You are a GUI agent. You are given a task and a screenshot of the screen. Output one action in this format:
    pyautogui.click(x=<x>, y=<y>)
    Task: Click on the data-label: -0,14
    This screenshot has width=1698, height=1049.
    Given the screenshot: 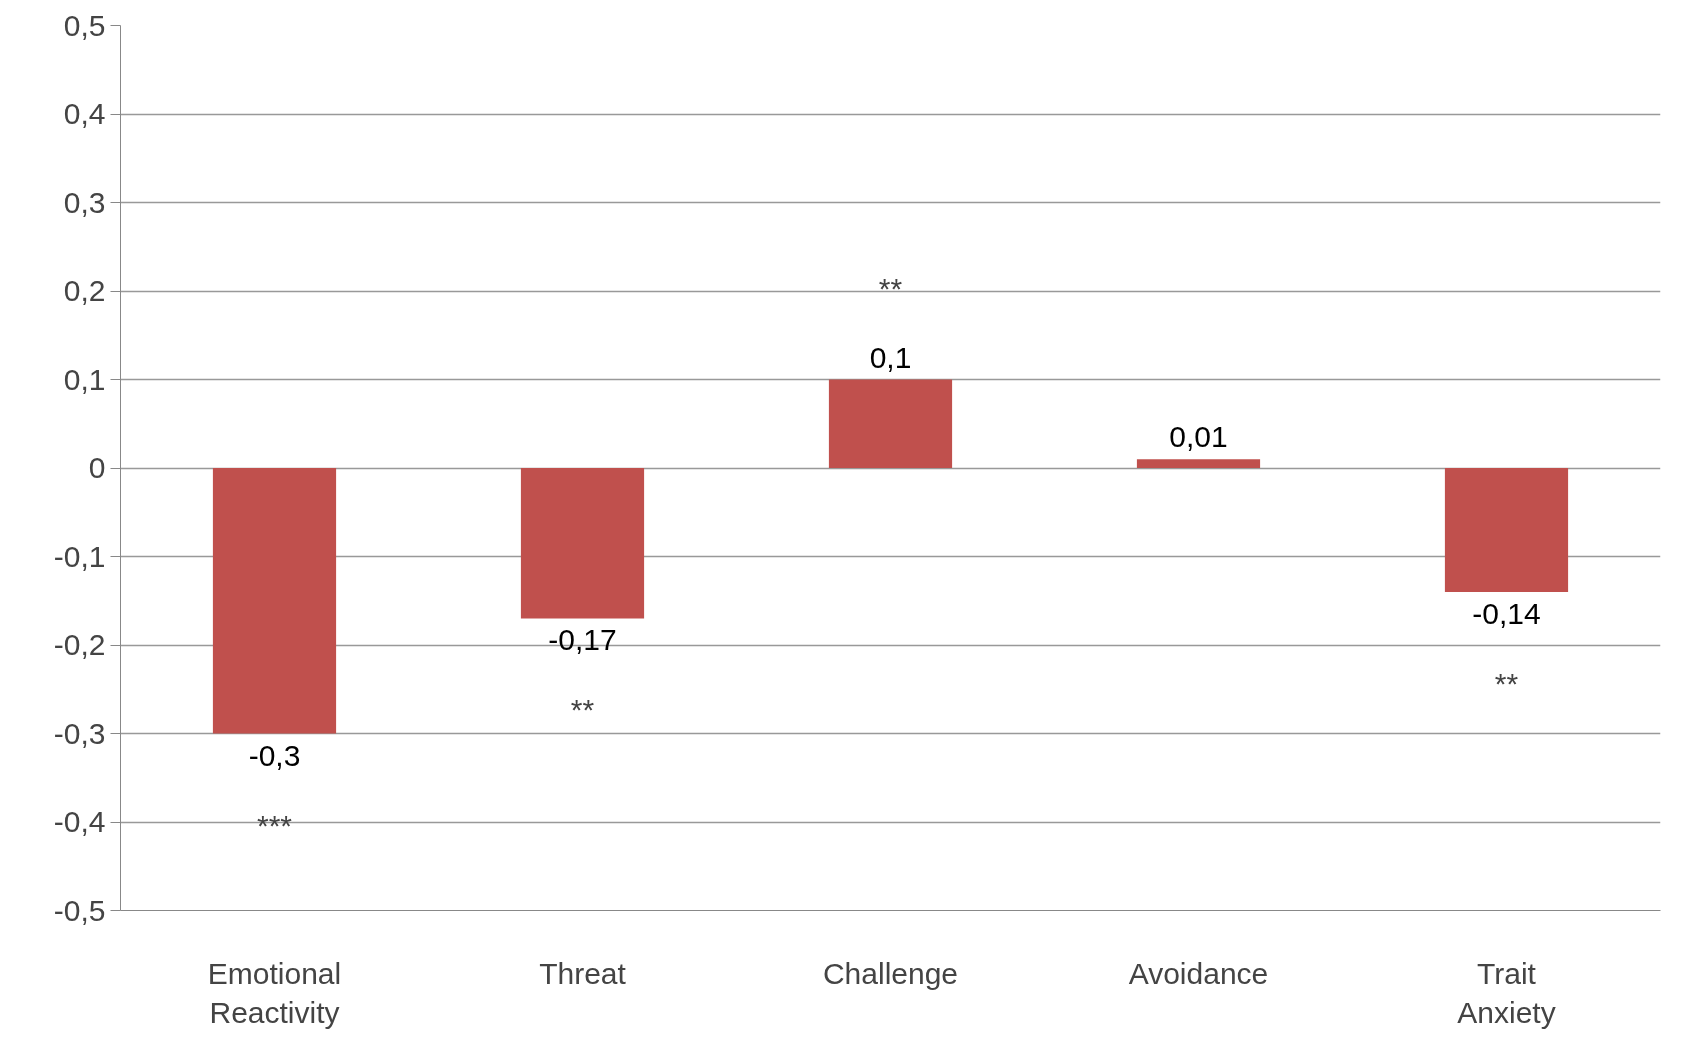 What is the action you would take?
    pyautogui.click(x=1506, y=613)
    